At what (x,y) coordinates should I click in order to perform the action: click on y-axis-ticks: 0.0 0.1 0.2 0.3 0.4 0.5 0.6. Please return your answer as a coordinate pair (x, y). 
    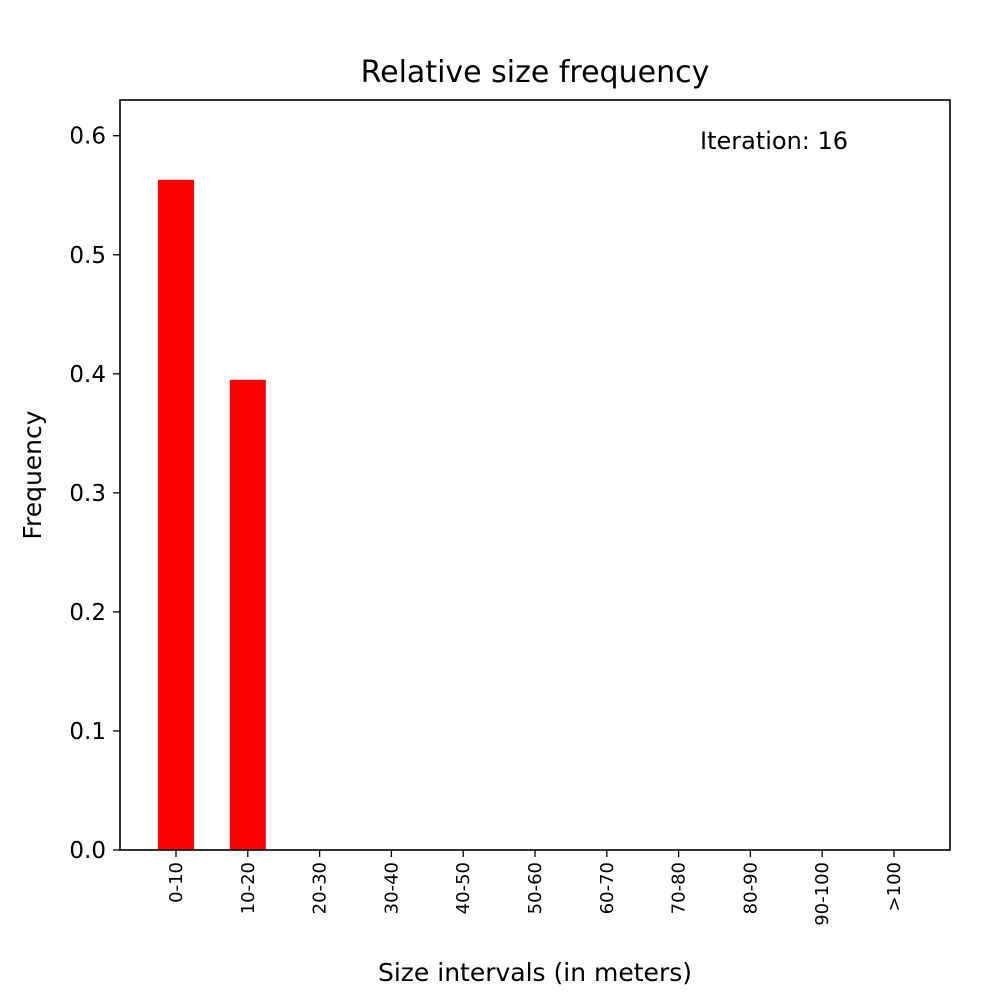
    Looking at the image, I should click on (94, 494).